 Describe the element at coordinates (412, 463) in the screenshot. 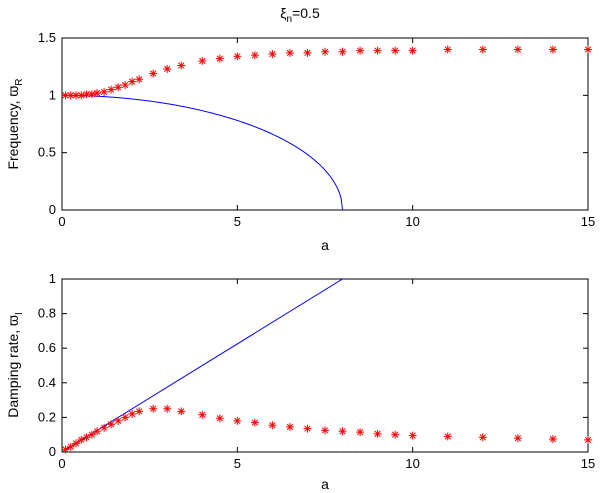

I see `x-tick-label-1-2: 10` at that location.